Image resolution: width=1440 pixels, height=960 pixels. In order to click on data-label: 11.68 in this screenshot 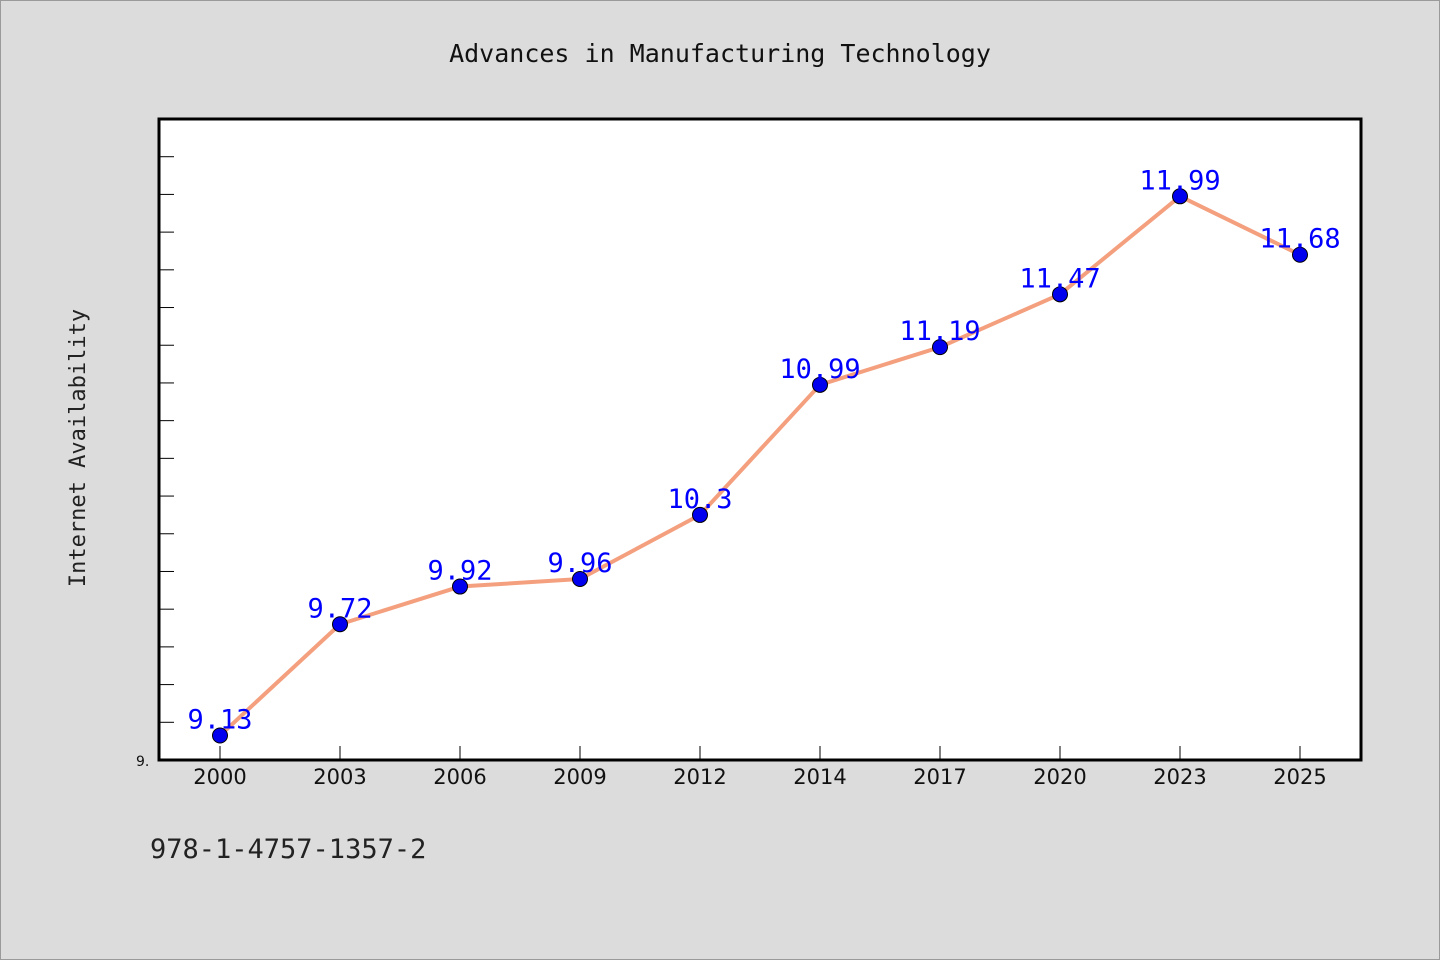, I will do `click(1299, 239)`.